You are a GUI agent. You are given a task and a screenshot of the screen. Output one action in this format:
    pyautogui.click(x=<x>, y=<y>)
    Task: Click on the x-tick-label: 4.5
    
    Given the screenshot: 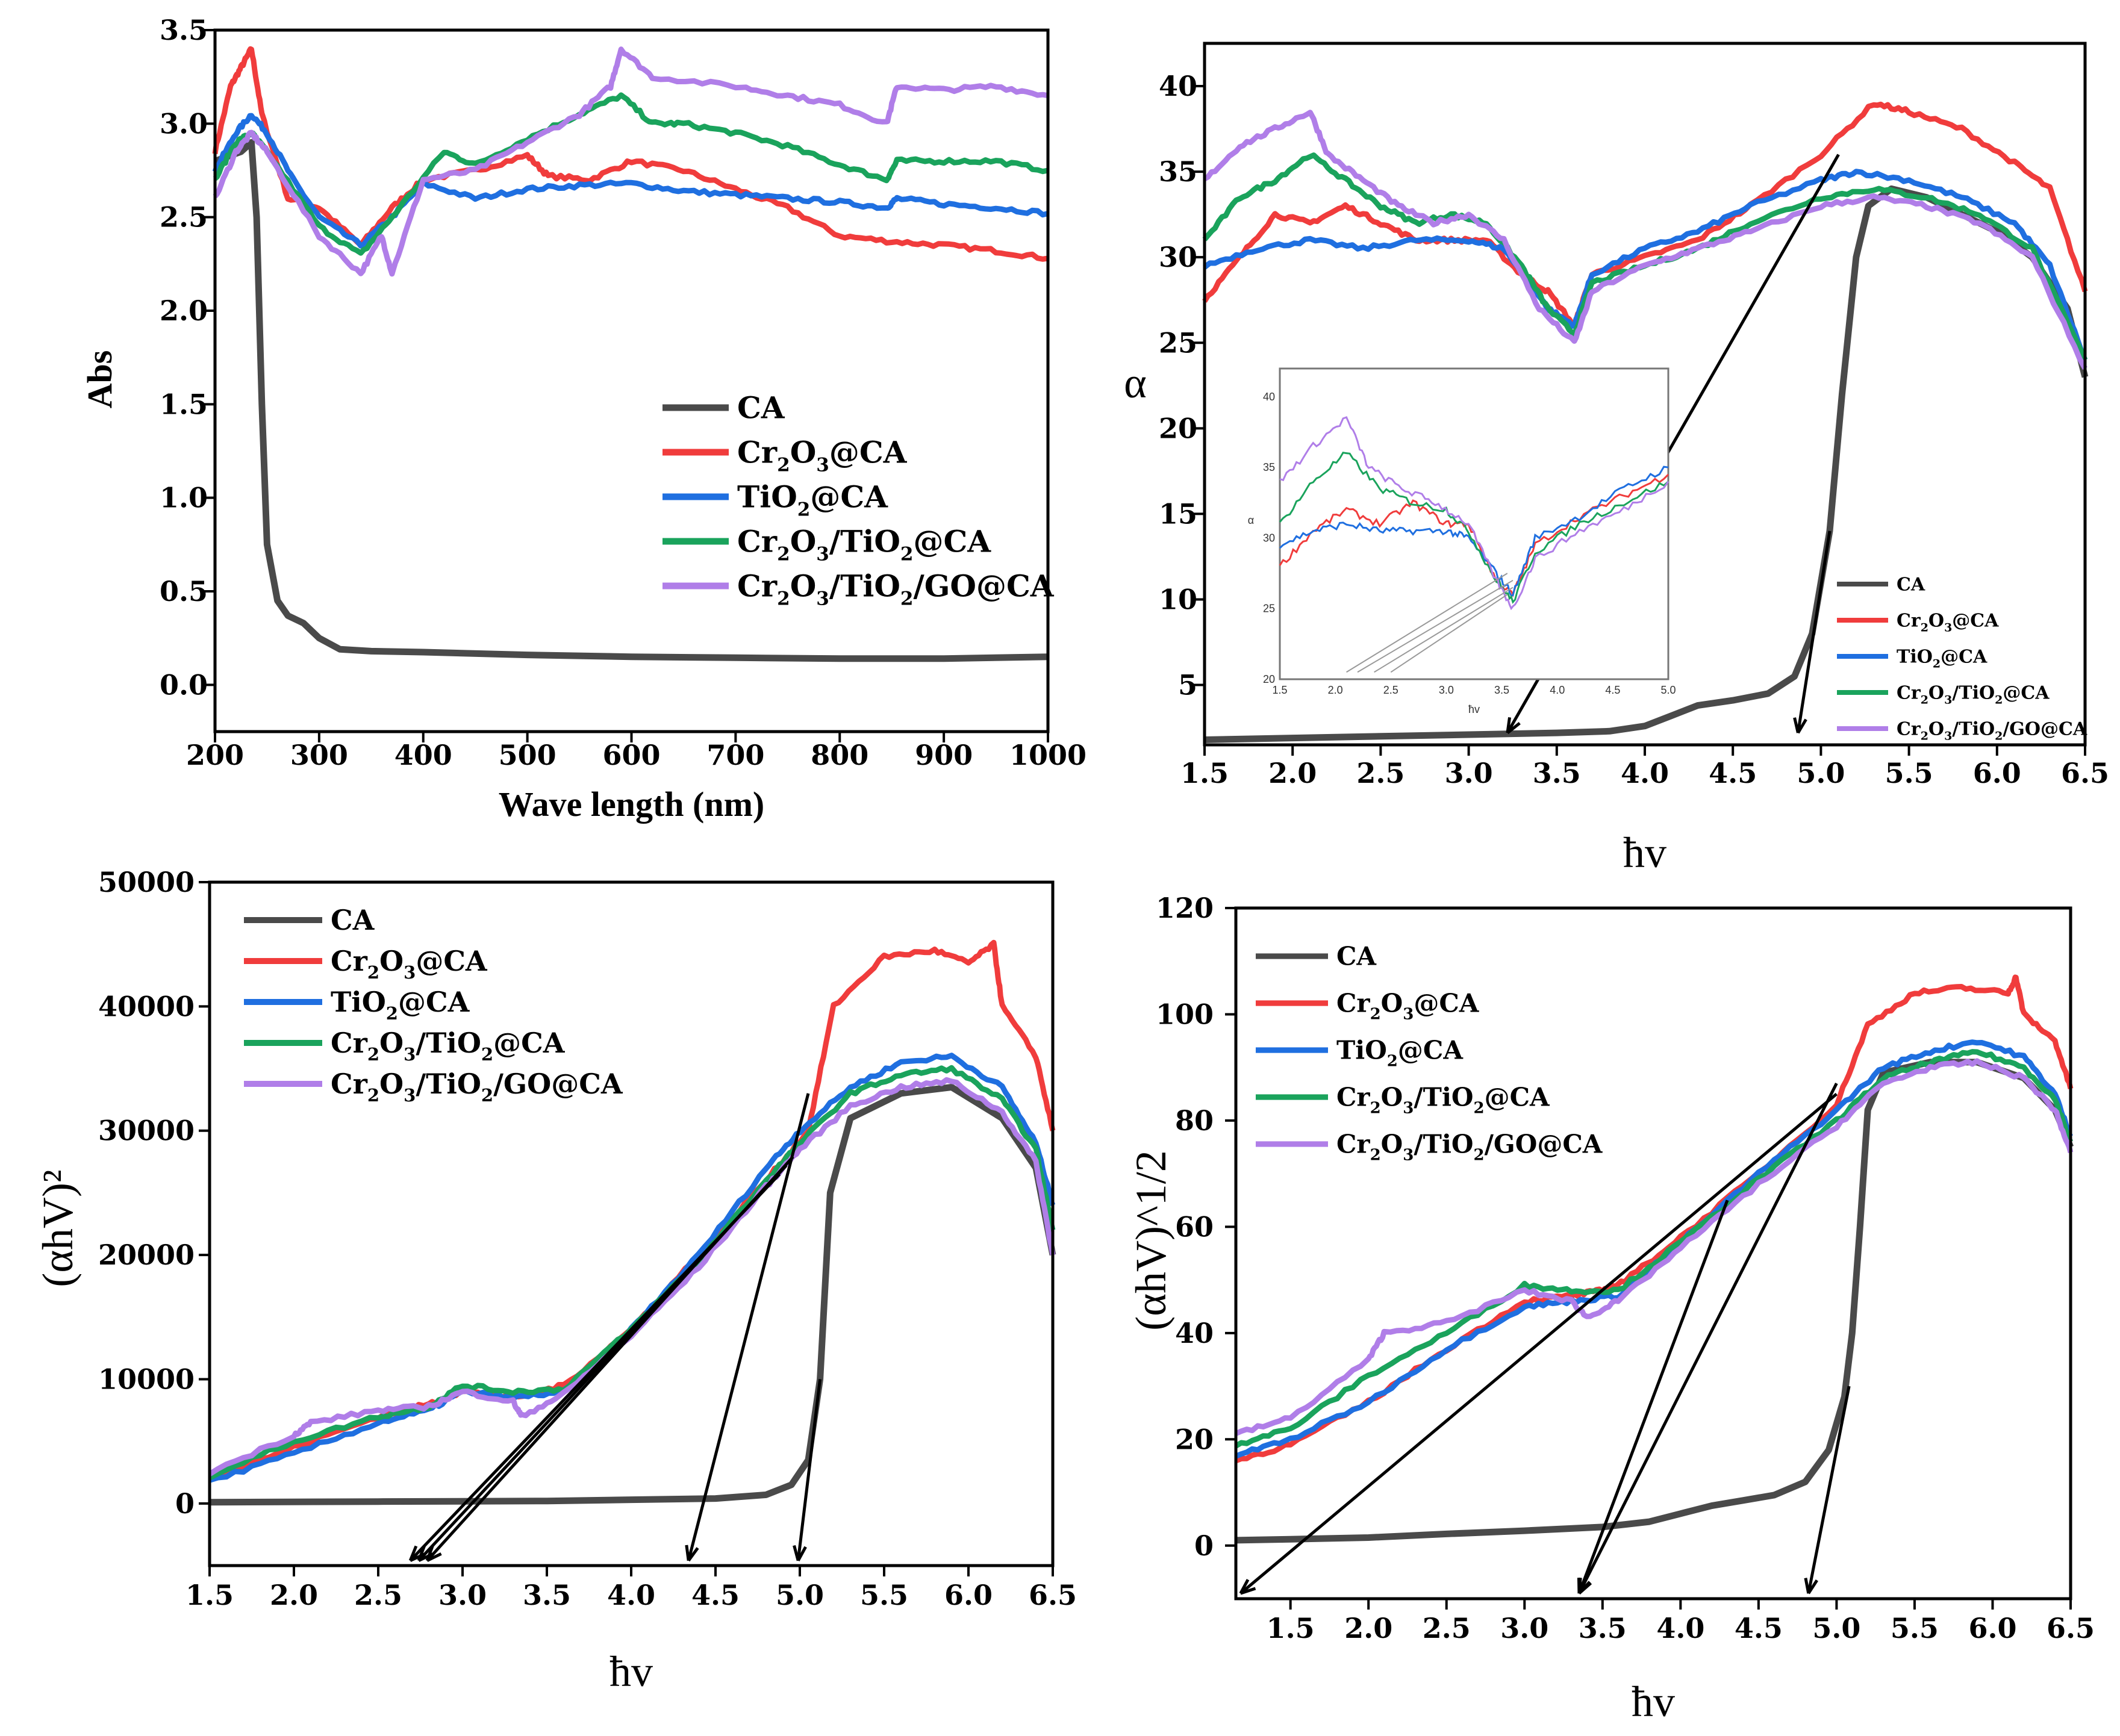 What is the action you would take?
    pyautogui.click(x=715, y=1595)
    